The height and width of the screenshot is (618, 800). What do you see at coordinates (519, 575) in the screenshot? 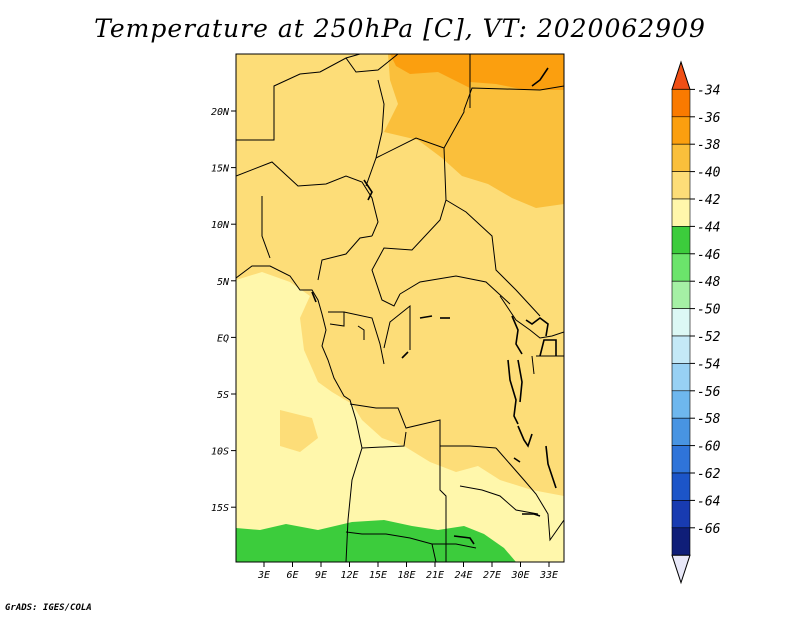
I see `lon-label: 30E` at bounding box center [519, 575].